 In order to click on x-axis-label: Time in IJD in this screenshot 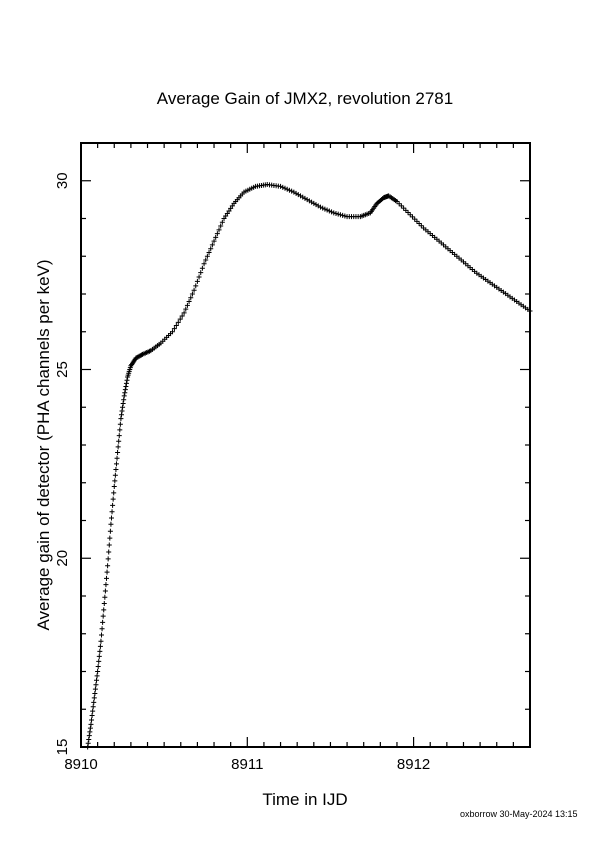, I will do `click(304, 799)`.